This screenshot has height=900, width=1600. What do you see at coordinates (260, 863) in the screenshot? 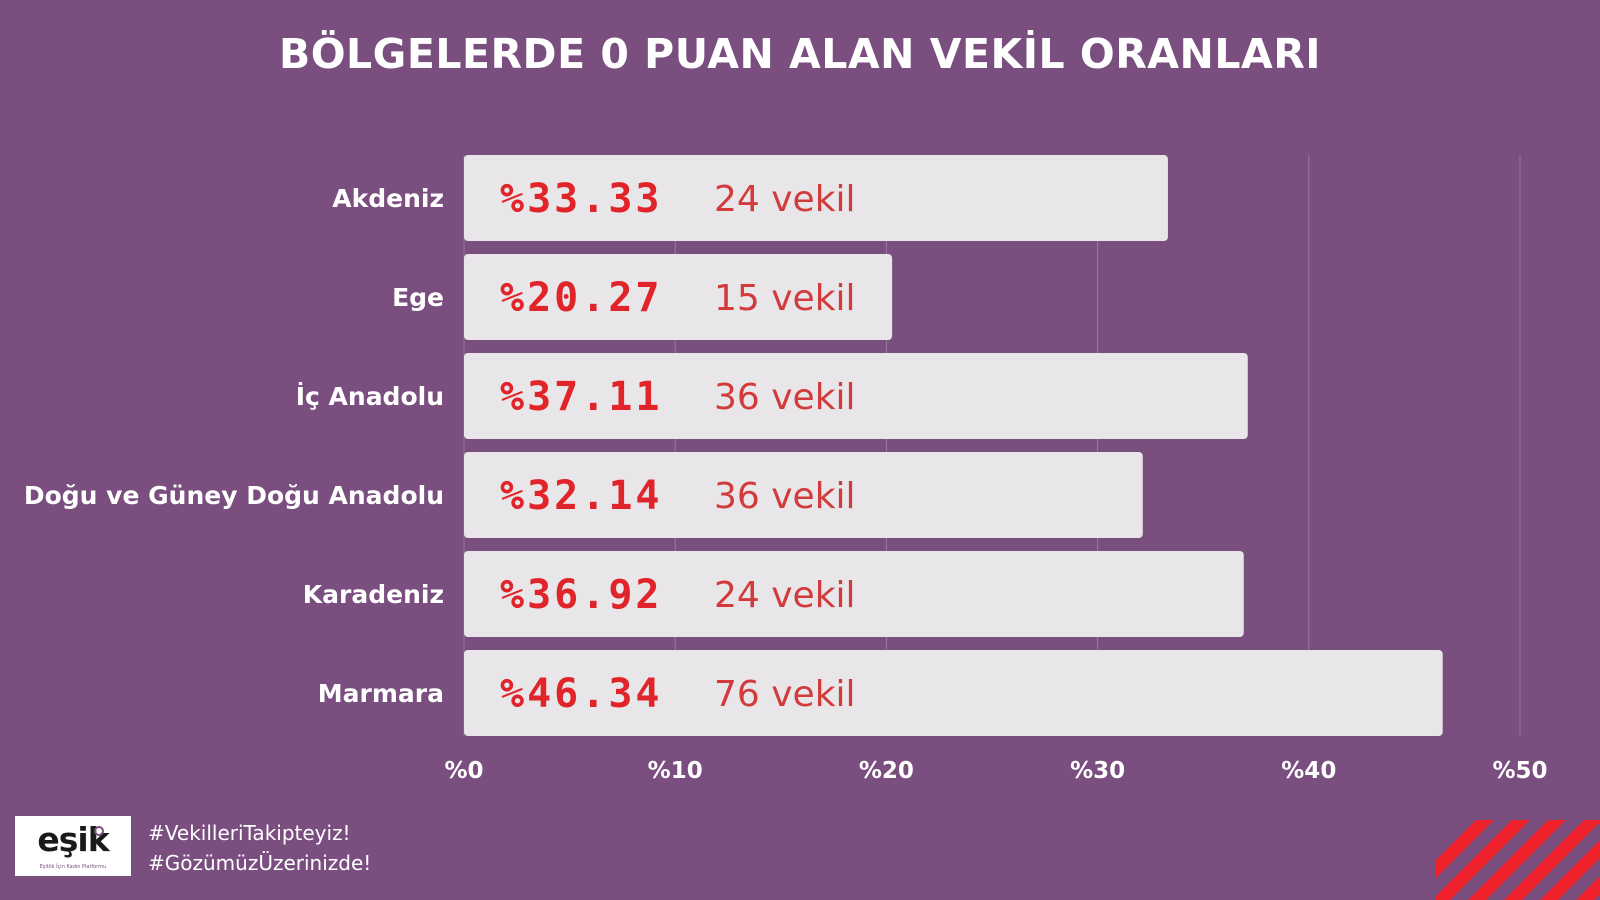
I see `hashtag-2: #GözümüzÜzerinizde!` at bounding box center [260, 863].